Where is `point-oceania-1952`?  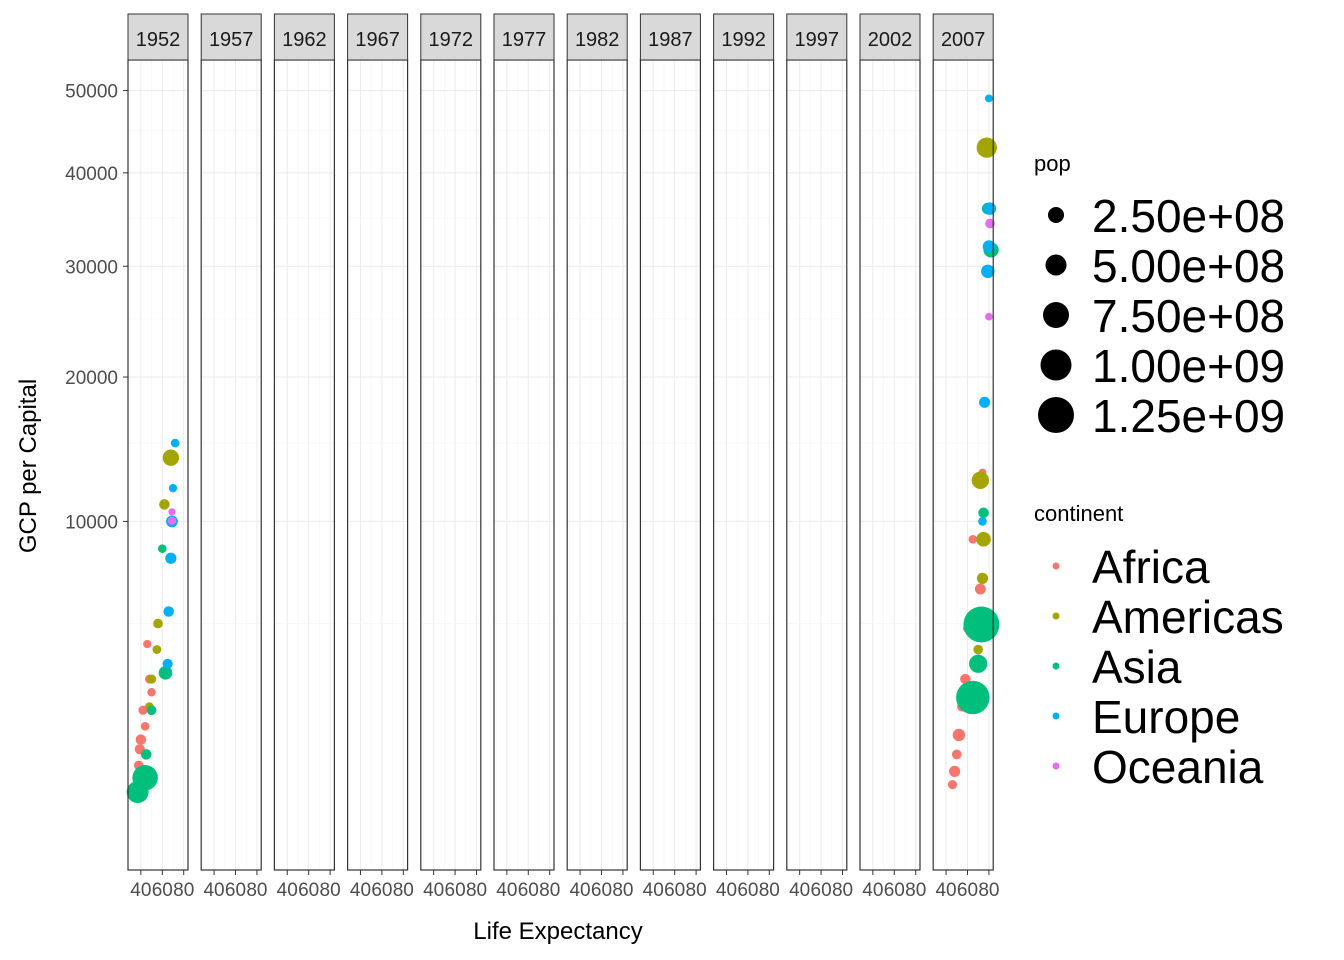
point-oceania-1952 is located at coordinates (172, 512).